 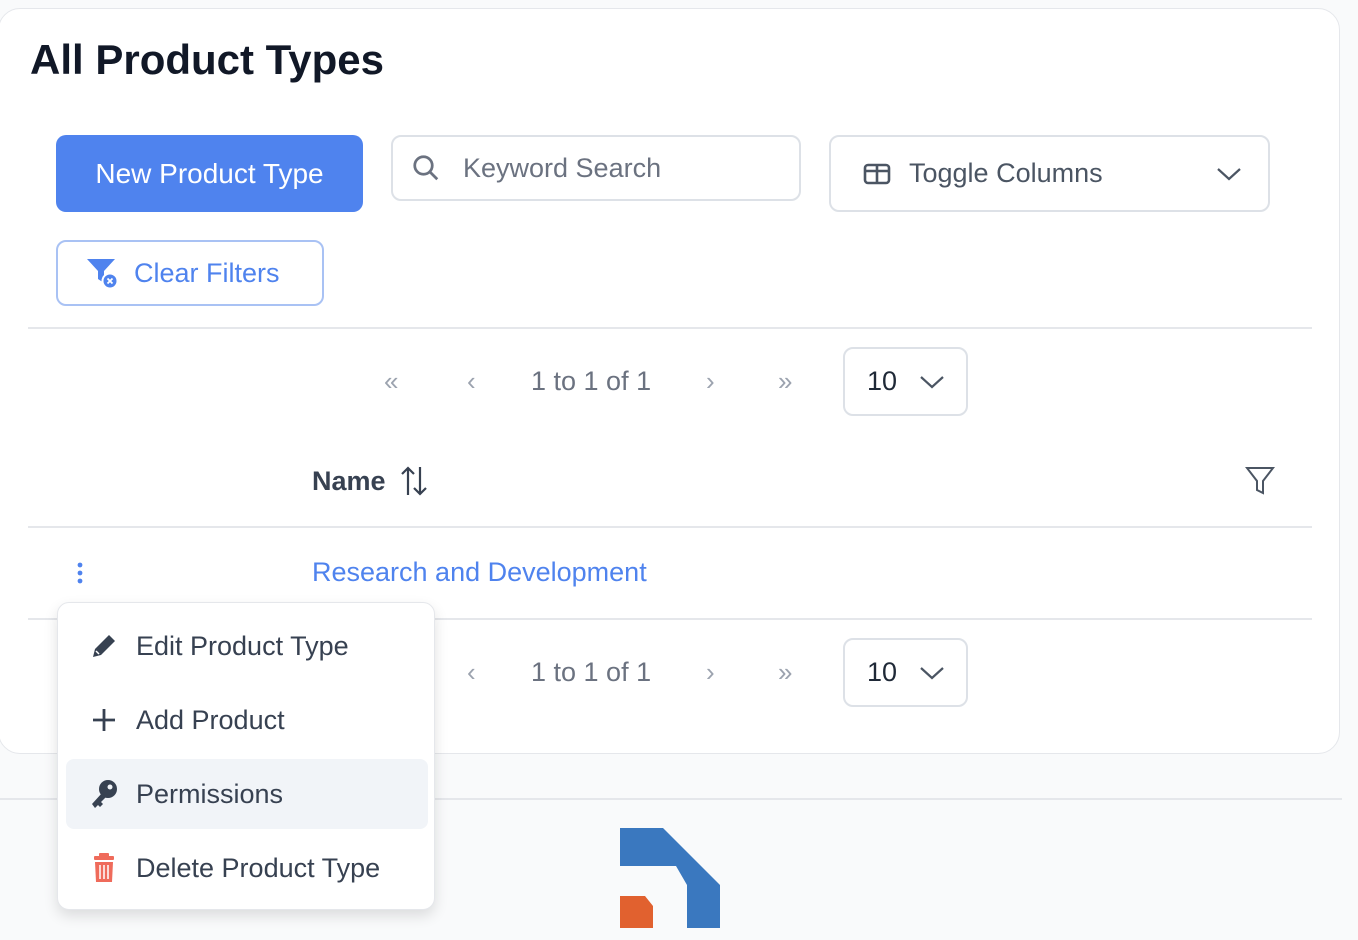 I want to click on keyword-search-input: Keyword Search, so click(x=596, y=168).